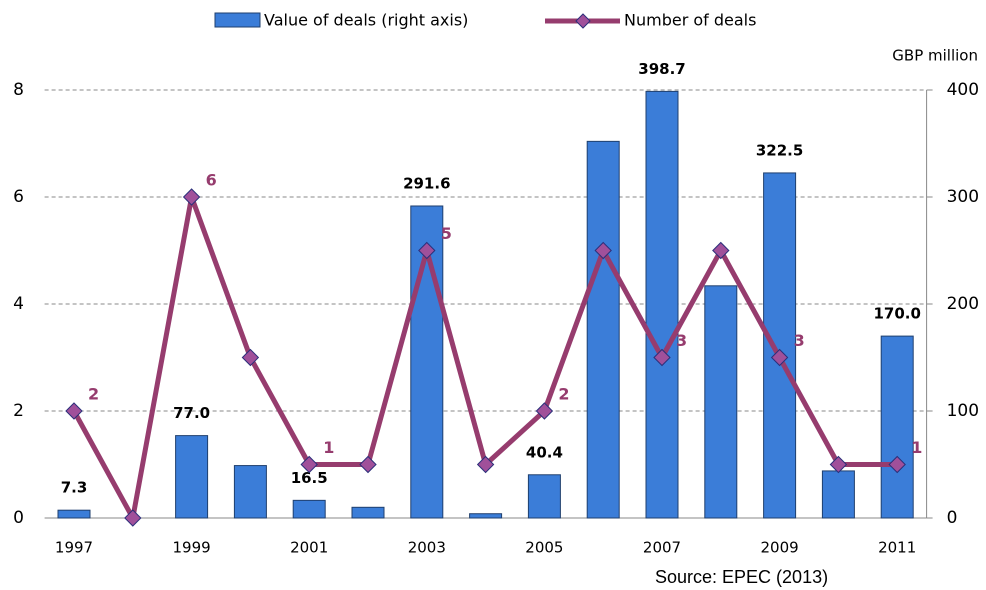  I want to click on bar-value-label: 291.6, so click(426, 183).